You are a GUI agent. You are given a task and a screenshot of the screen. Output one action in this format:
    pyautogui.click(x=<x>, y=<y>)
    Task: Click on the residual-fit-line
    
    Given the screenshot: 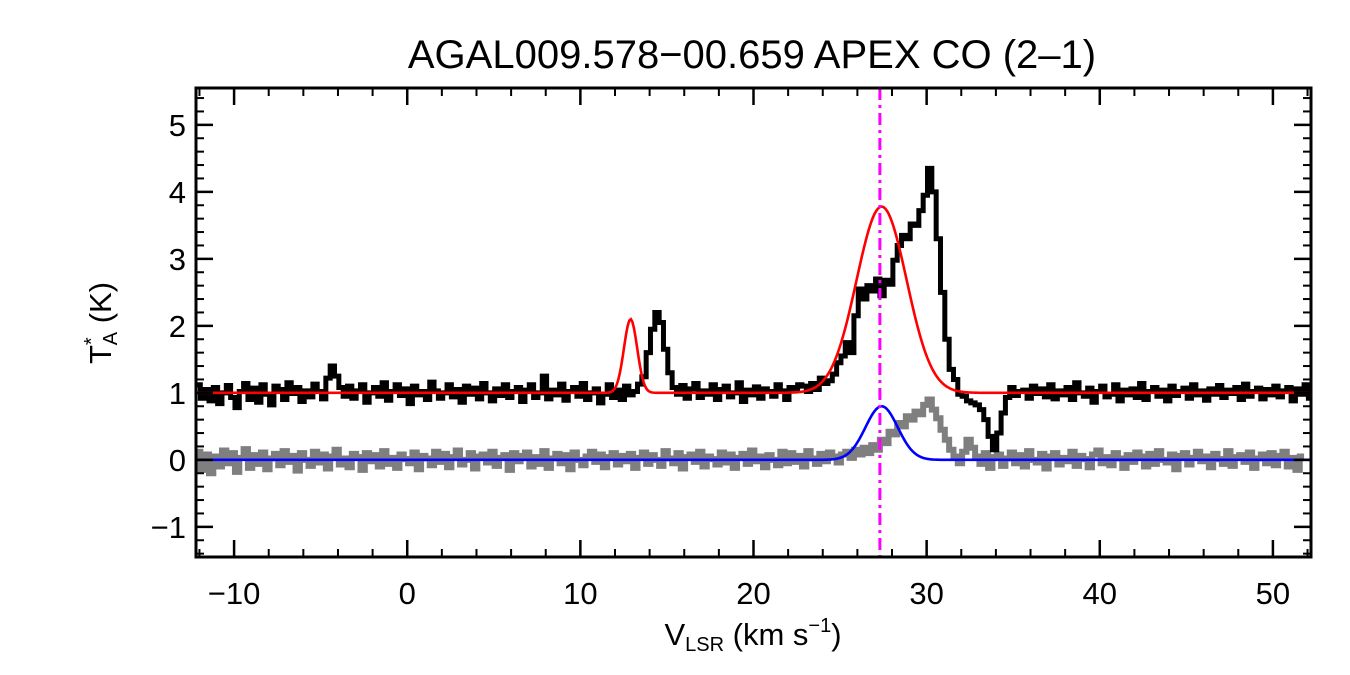 What is the action you would take?
    pyautogui.click(x=753, y=433)
    